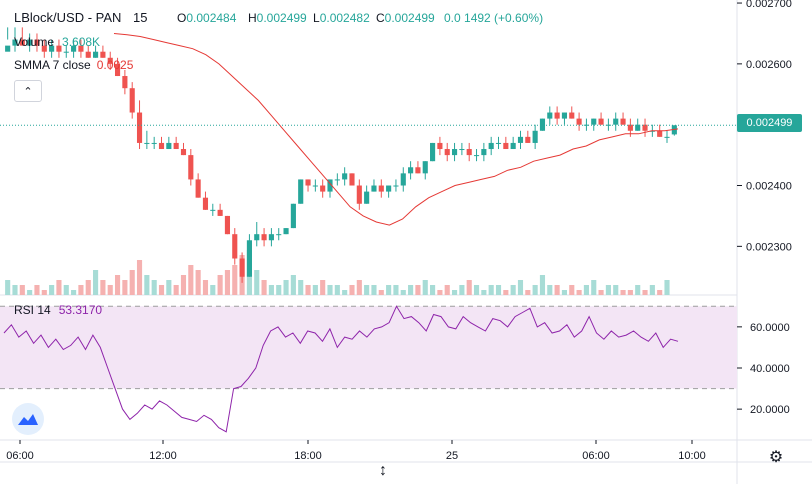  Describe the element at coordinates (383, 470) in the screenshot. I see `vertical-resize-icon: ↕` at that location.